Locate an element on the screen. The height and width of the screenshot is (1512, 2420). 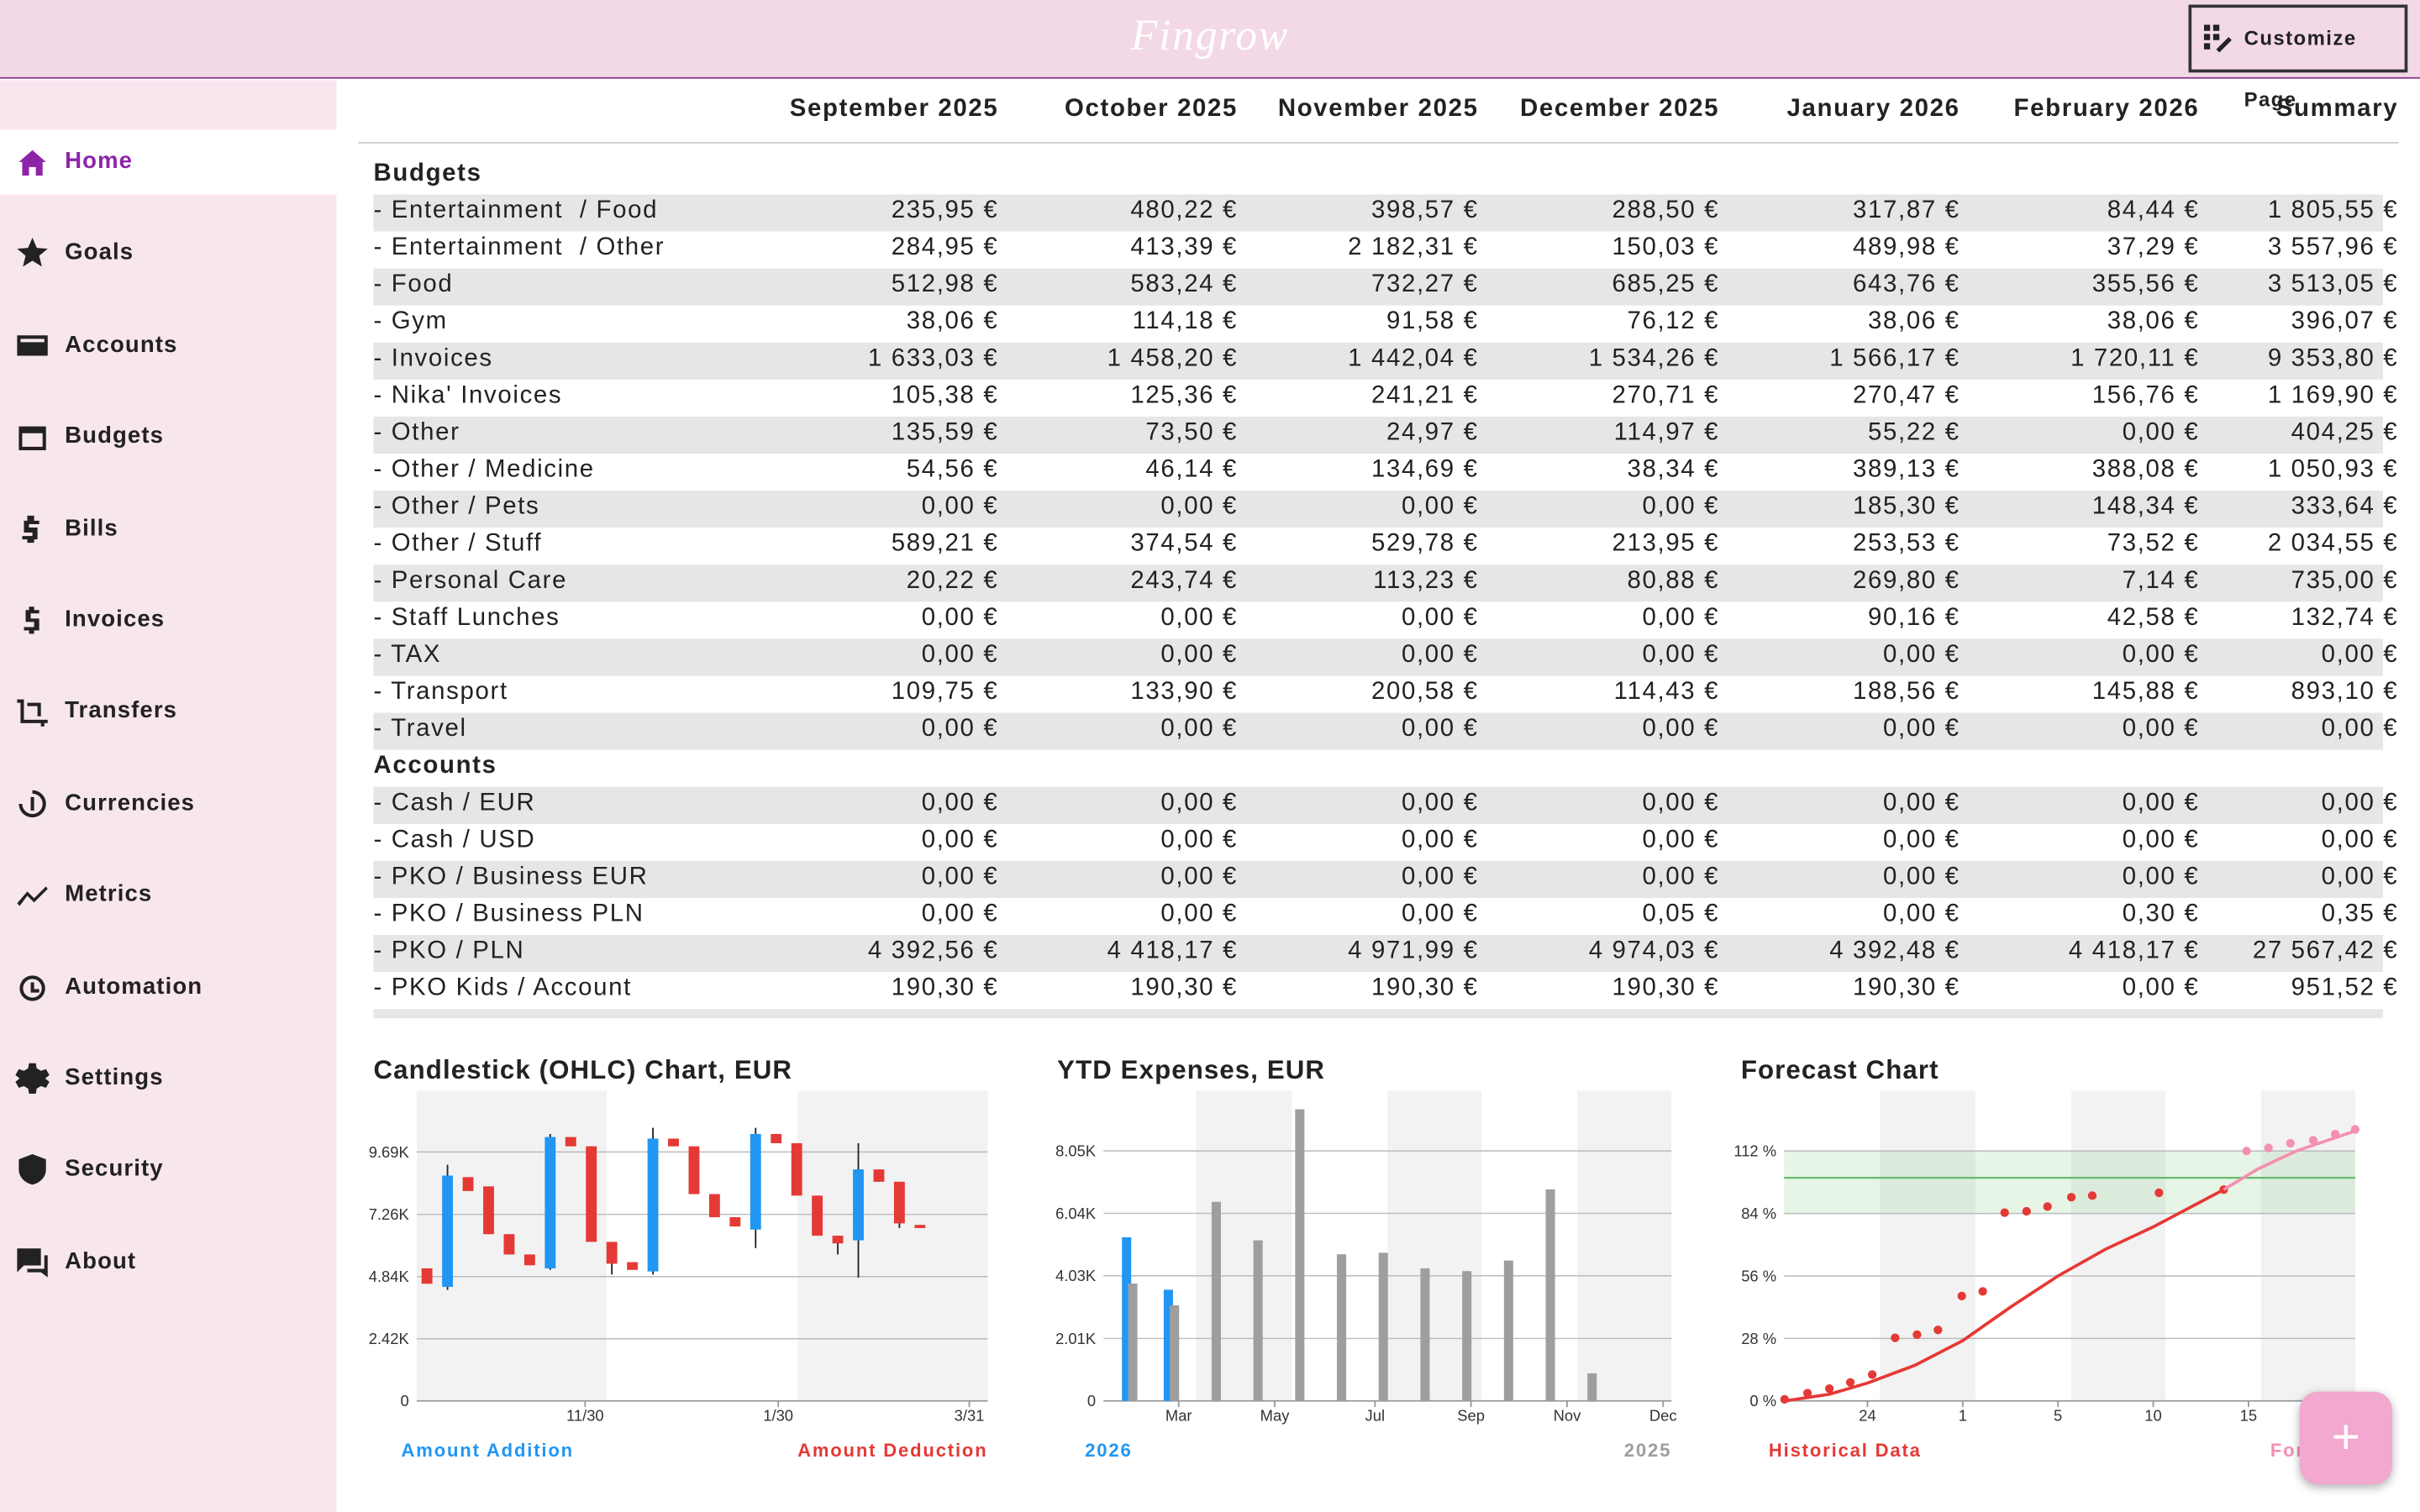
nav-item: Accounts is located at coordinates (168, 344).